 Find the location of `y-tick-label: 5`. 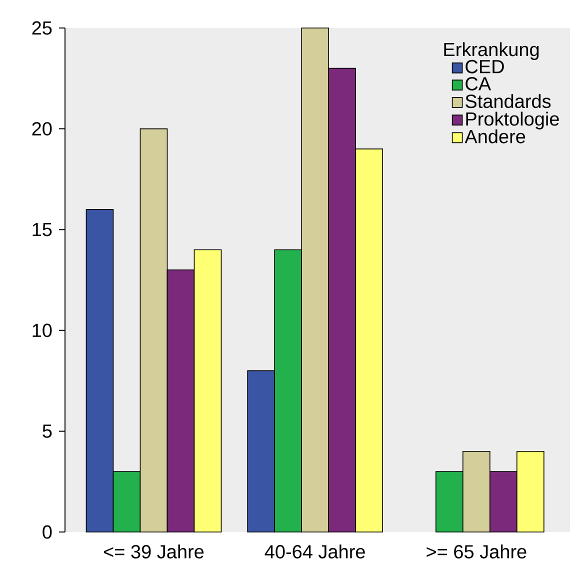

y-tick-label: 5 is located at coordinates (47, 431).